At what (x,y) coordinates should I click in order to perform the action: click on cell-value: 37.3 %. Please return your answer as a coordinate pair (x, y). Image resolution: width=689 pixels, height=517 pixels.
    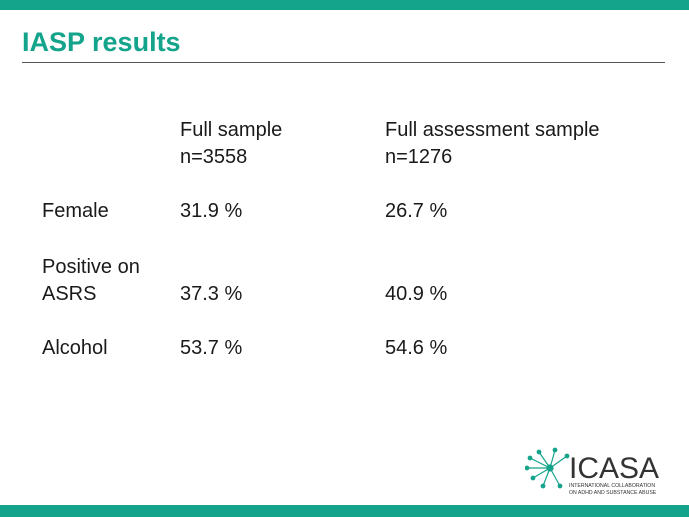
    Looking at the image, I should click on (211, 294).